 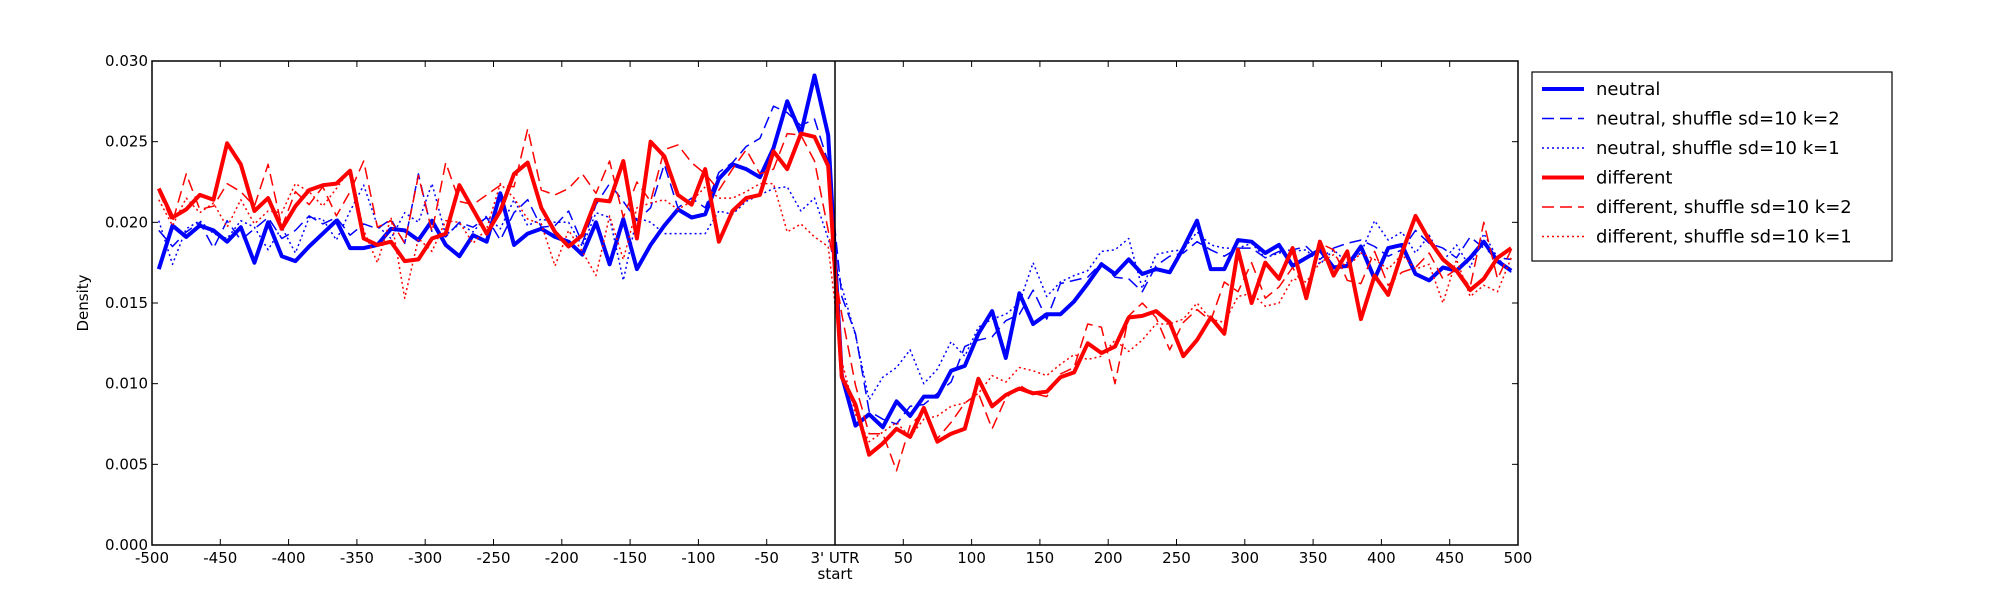 I want to click on legend-box, so click(x=1712, y=166).